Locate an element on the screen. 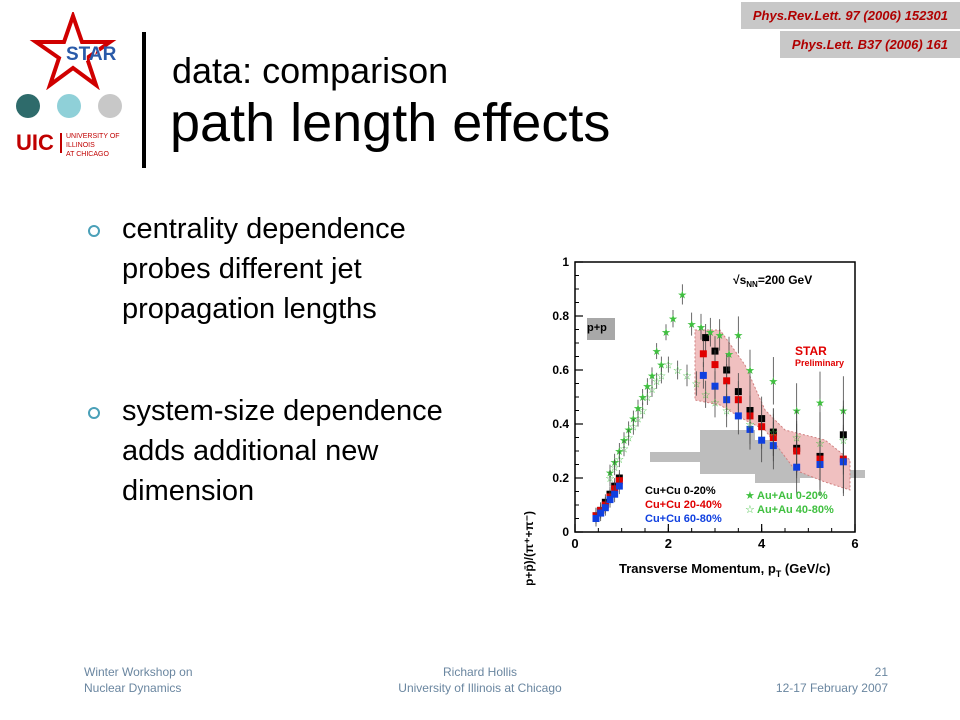  slide-number: 21 is located at coordinates (881, 672).